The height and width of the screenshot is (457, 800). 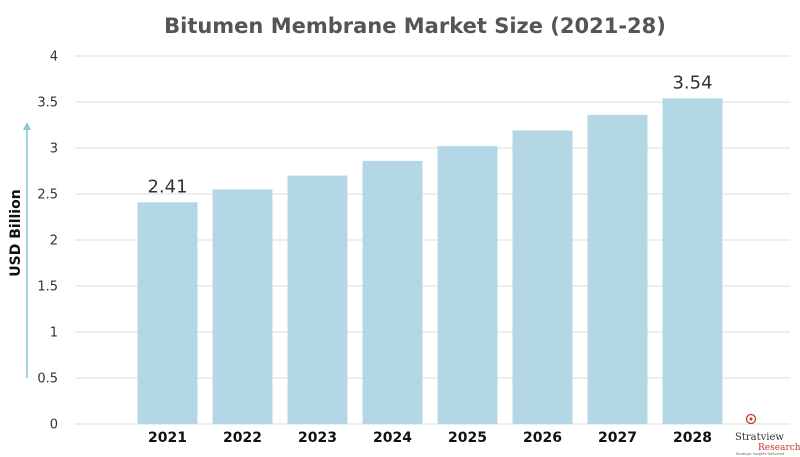 I want to click on x-tick-label: 2026, so click(x=542, y=438).